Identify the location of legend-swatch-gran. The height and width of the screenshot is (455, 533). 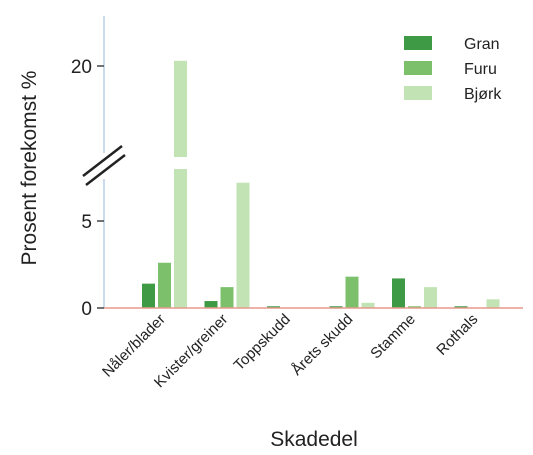
(418, 43).